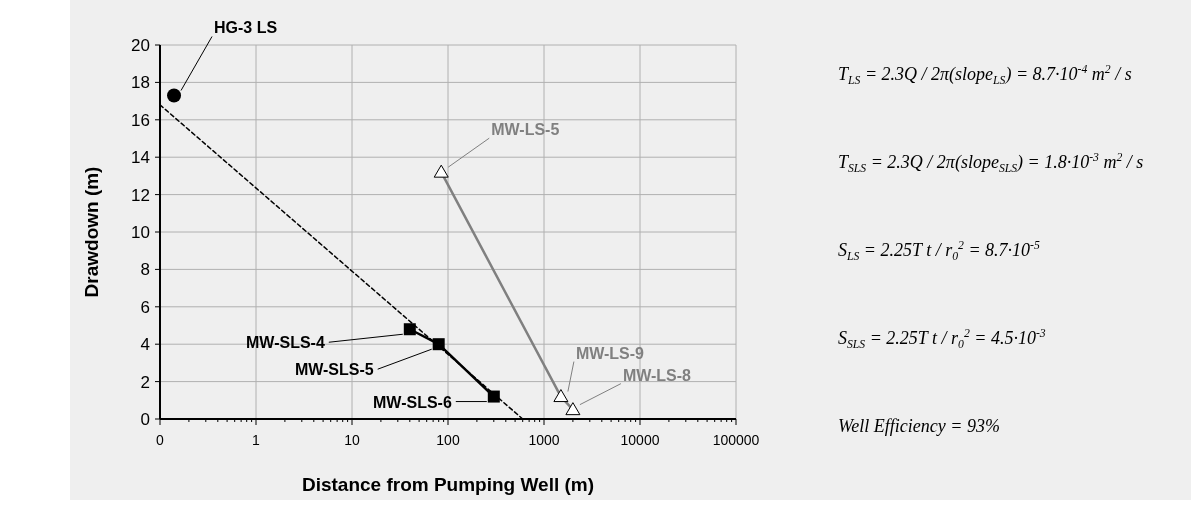 The width and height of the screenshot is (1191, 516). I want to click on x-tick-label: 10000, so click(640, 440).